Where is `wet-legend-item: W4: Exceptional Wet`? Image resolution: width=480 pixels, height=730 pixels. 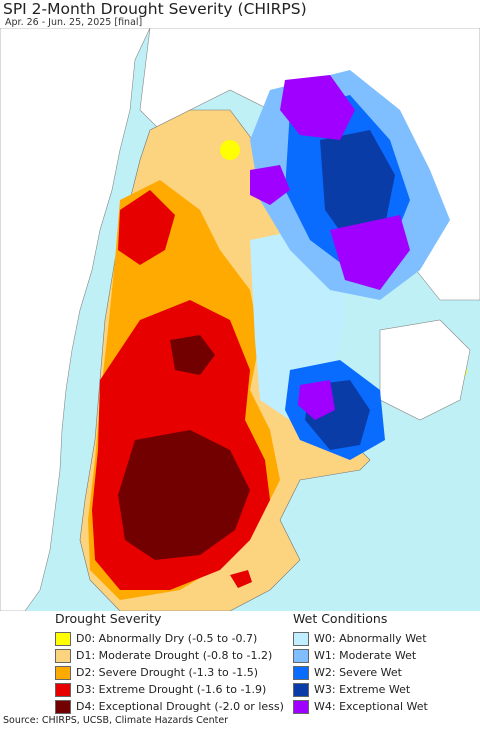 wet-legend-item: W4: Exceptional Wet is located at coordinates (360, 706).